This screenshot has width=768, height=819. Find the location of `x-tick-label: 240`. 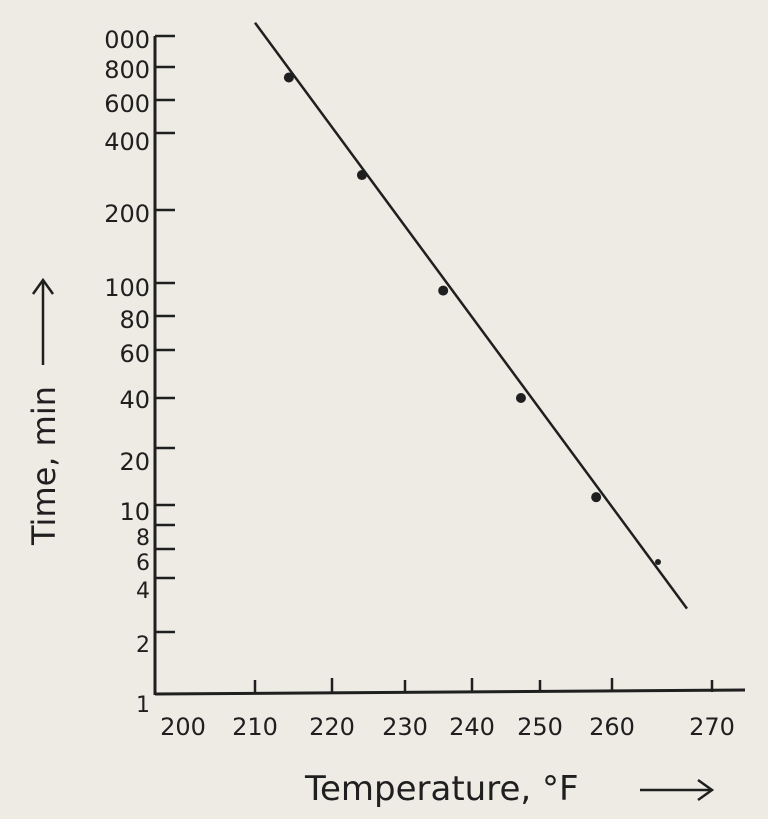

x-tick-label: 240 is located at coordinates (472, 727).